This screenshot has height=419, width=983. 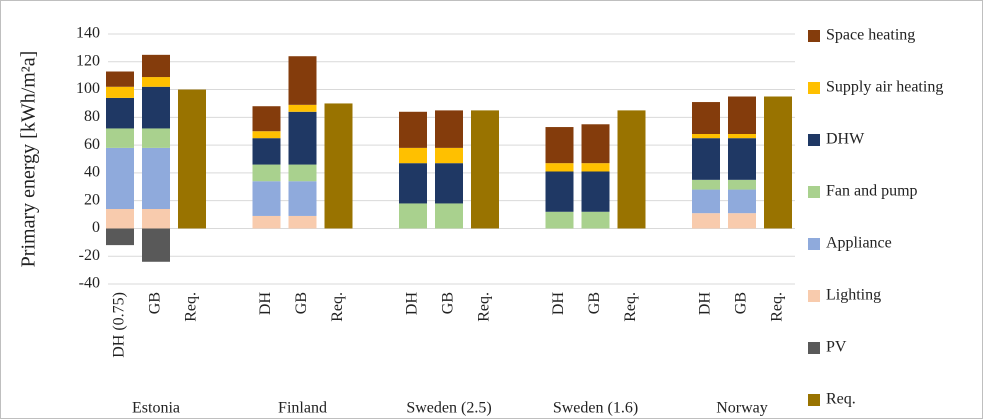 What do you see at coordinates (448, 408) in the screenshot?
I see `group-label: Sweden (2.5)` at bounding box center [448, 408].